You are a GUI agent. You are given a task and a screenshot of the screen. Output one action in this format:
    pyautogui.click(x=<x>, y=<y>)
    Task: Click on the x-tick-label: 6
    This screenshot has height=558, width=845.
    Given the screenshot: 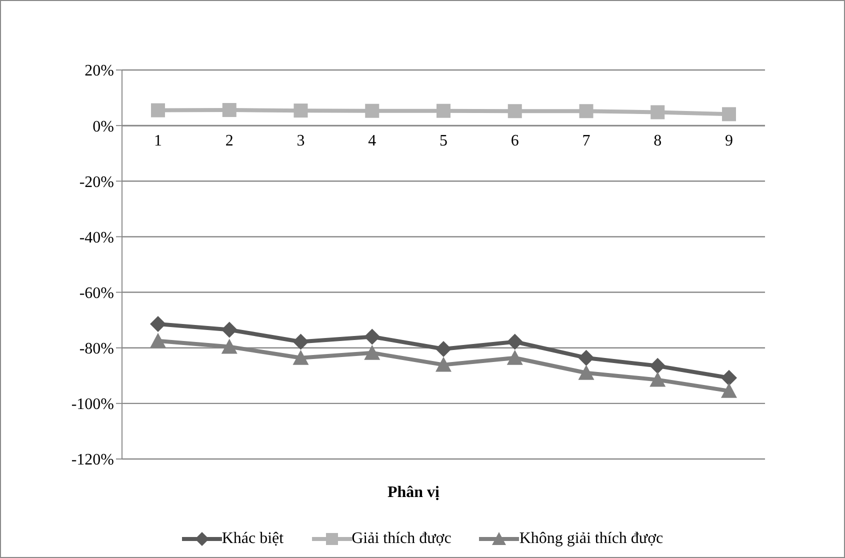 What is the action you would take?
    pyautogui.click(x=514, y=141)
    